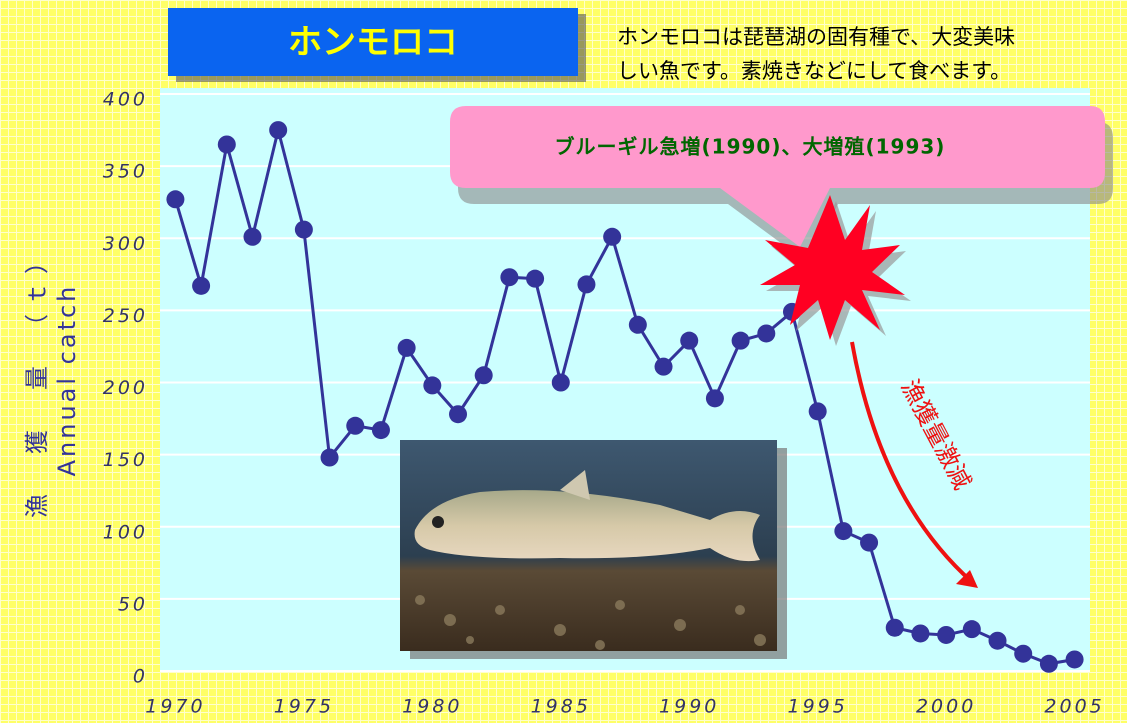 This screenshot has width=1127, height=723. What do you see at coordinates (125, 172) in the screenshot?
I see `y-tick-label: 350` at bounding box center [125, 172].